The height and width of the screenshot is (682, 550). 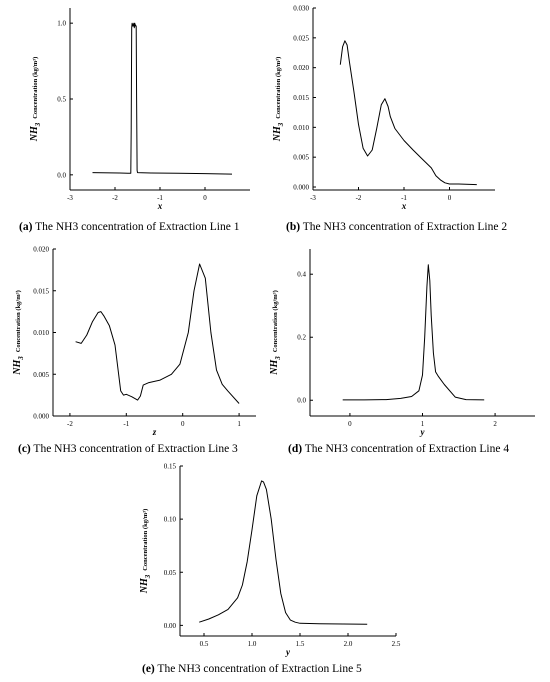 What do you see at coordinates (301, 401) in the screenshot?
I see `y-tick-label-d: 0.0` at bounding box center [301, 401].